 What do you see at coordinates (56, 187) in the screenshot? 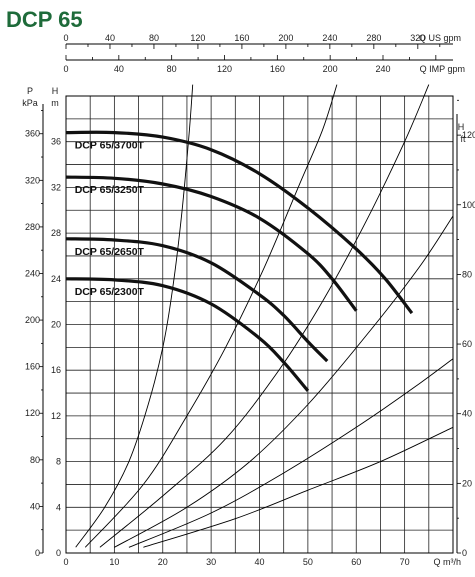
I see `left-m-tick-label: 32` at bounding box center [56, 187].